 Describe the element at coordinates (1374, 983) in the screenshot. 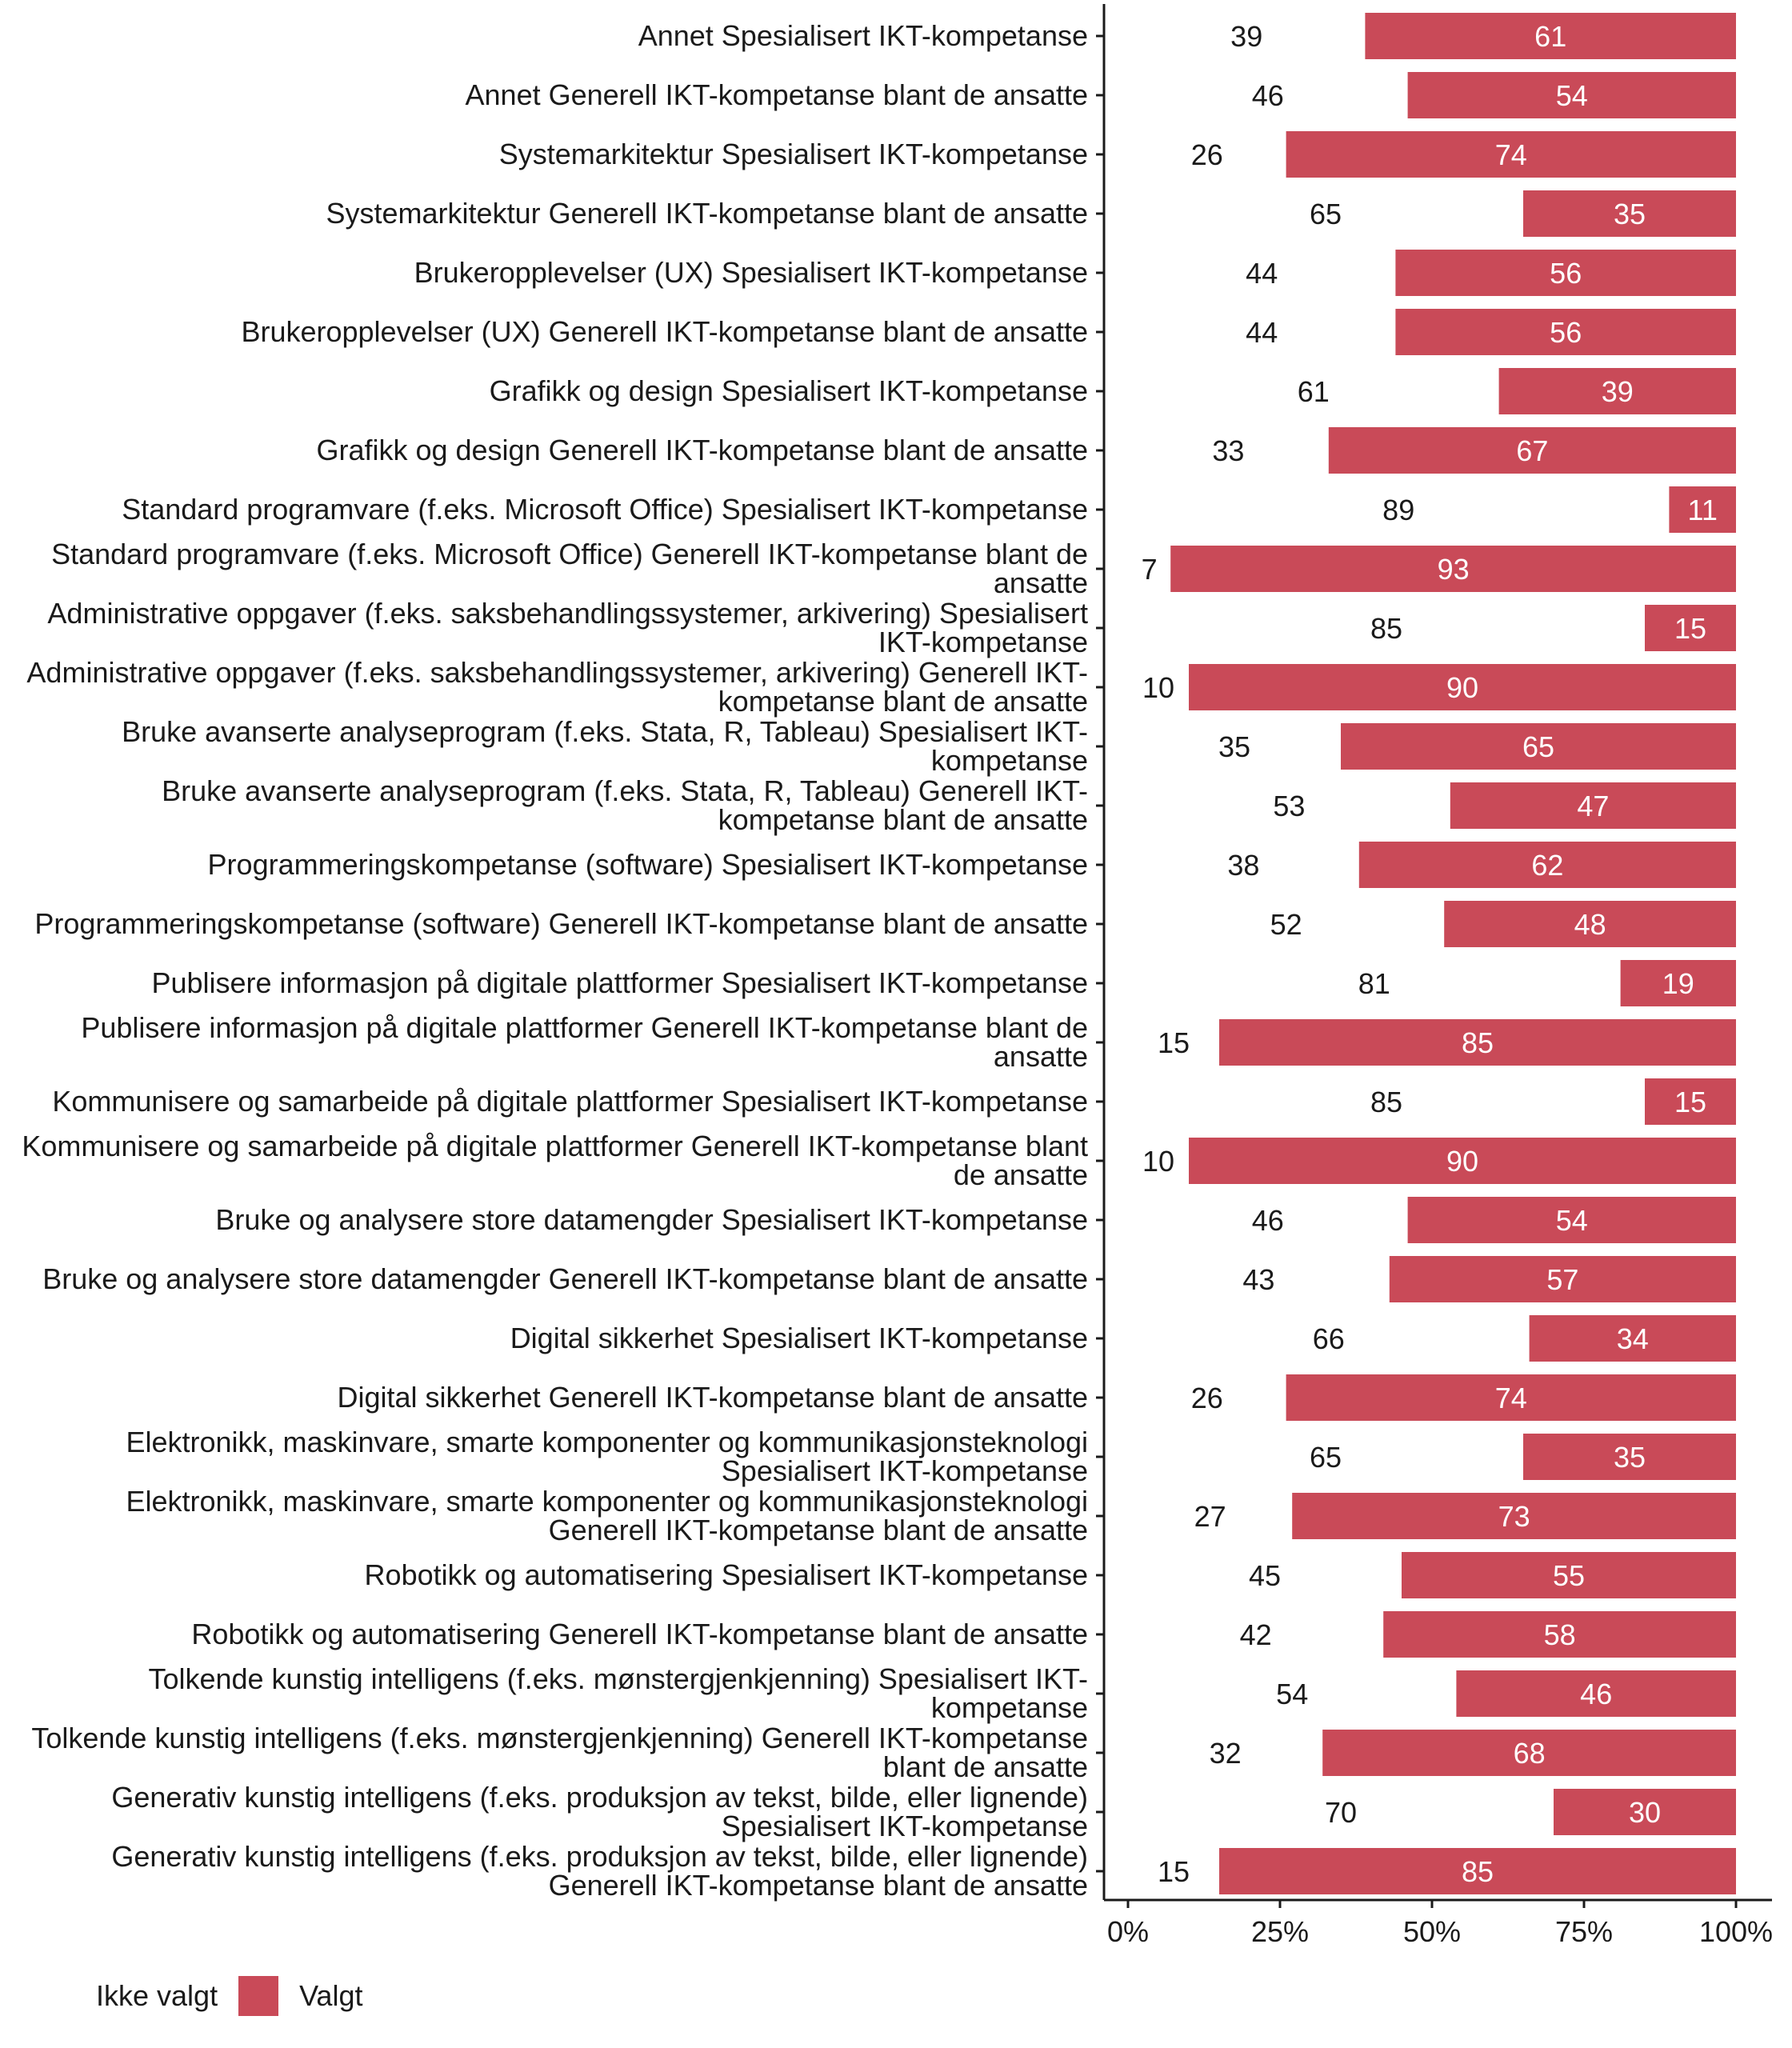

I see `data-label-ikke-valgt: 81` at that location.